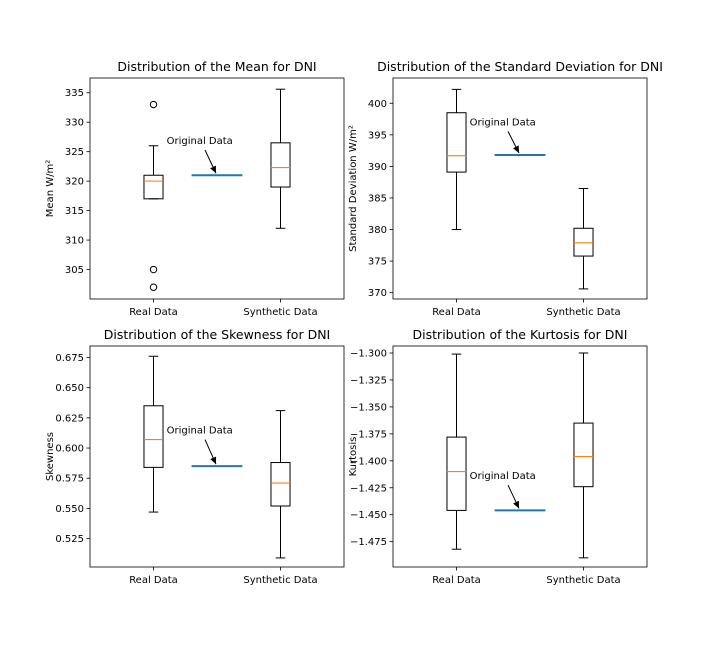 The height and width of the screenshot is (648, 720). I want to click on y-tick-label: 330, so click(74, 123).